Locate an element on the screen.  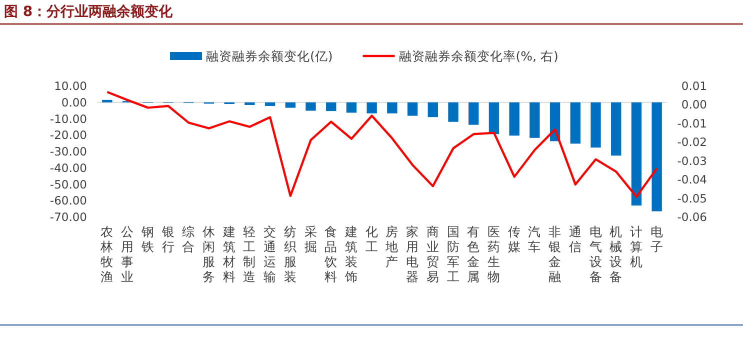
x-tick-label: 非银金融 is located at coordinates (555, 254).